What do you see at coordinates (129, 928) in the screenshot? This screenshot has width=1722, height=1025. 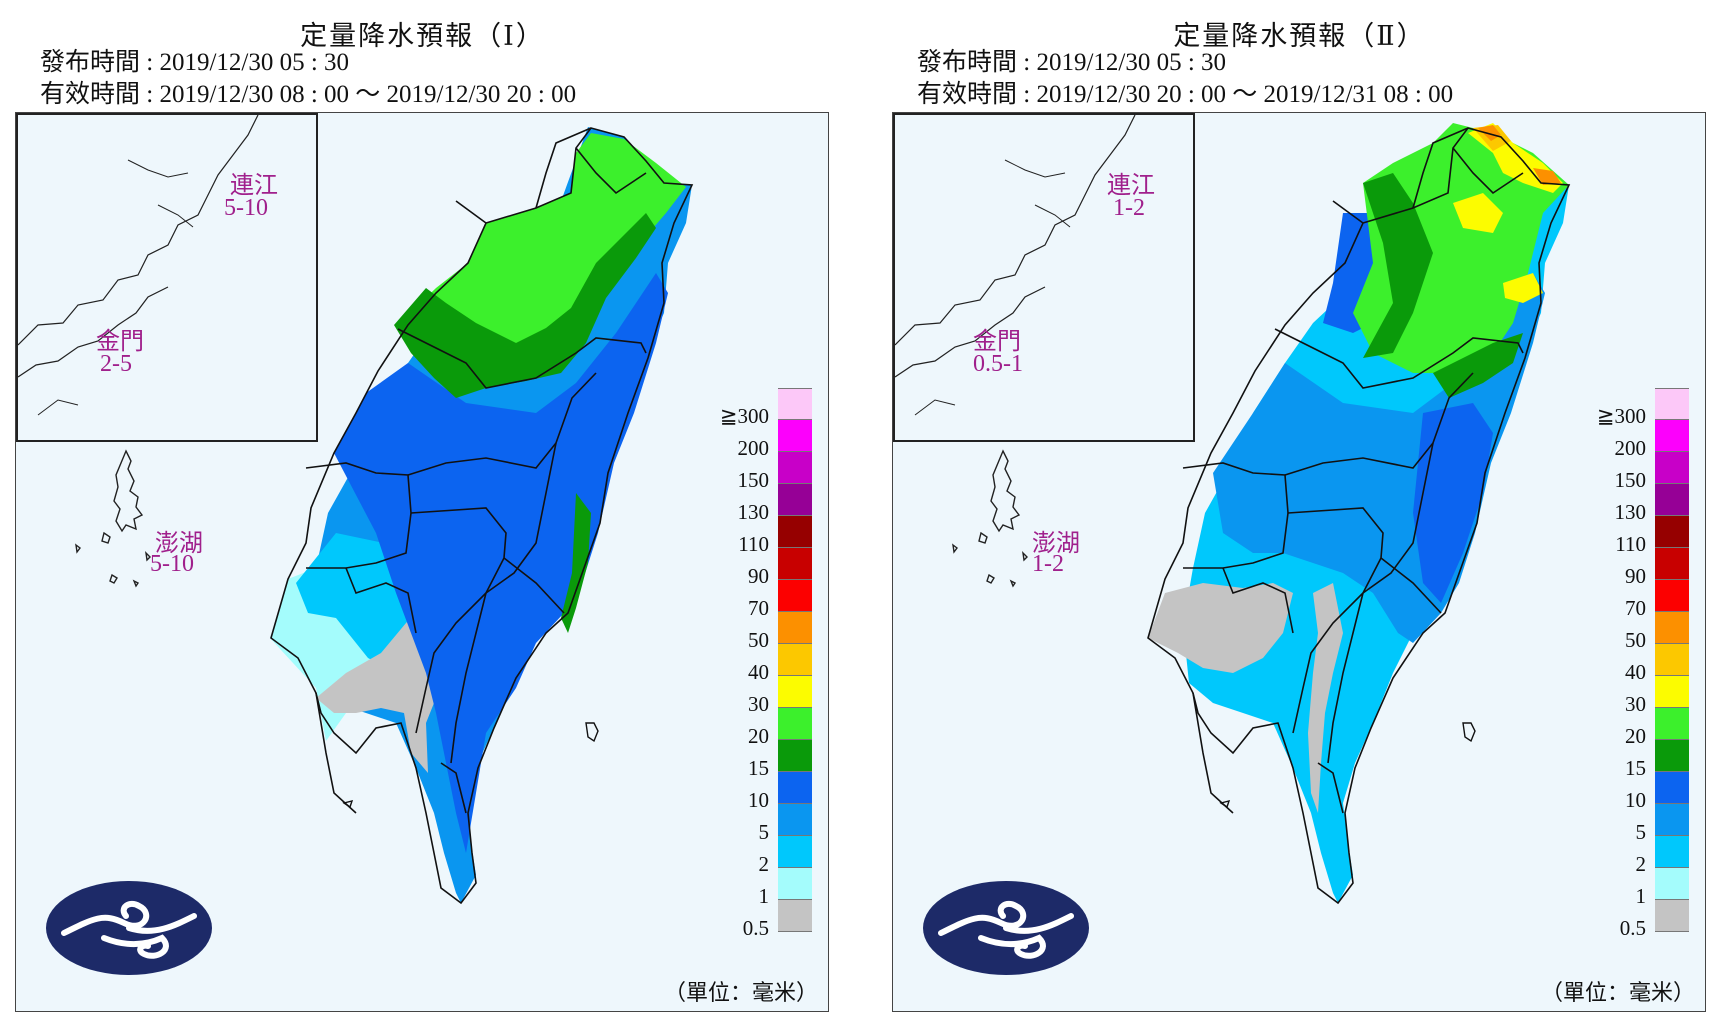 I see `cwb-logo-icon` at bounding box center [129, 928].